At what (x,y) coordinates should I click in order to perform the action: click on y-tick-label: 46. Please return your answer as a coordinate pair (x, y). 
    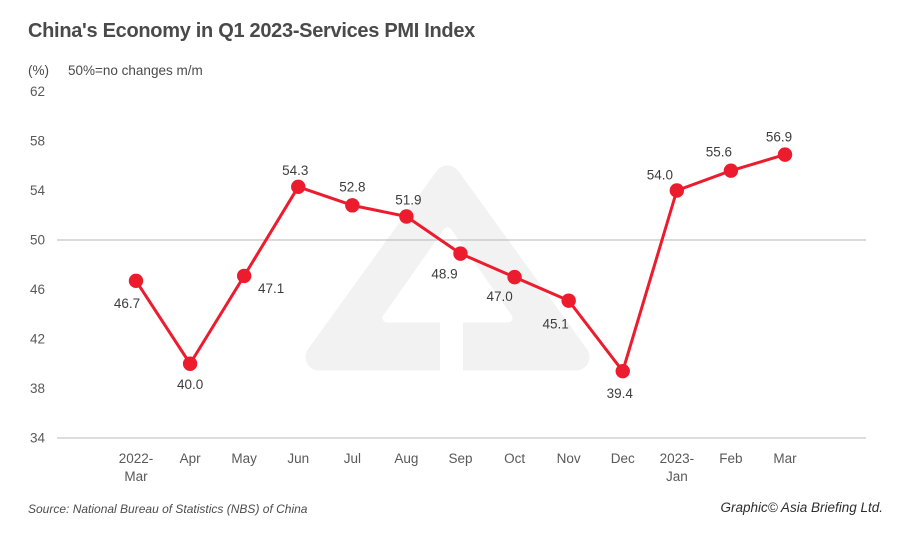
    Looking at the image, I should click on (37, 289).